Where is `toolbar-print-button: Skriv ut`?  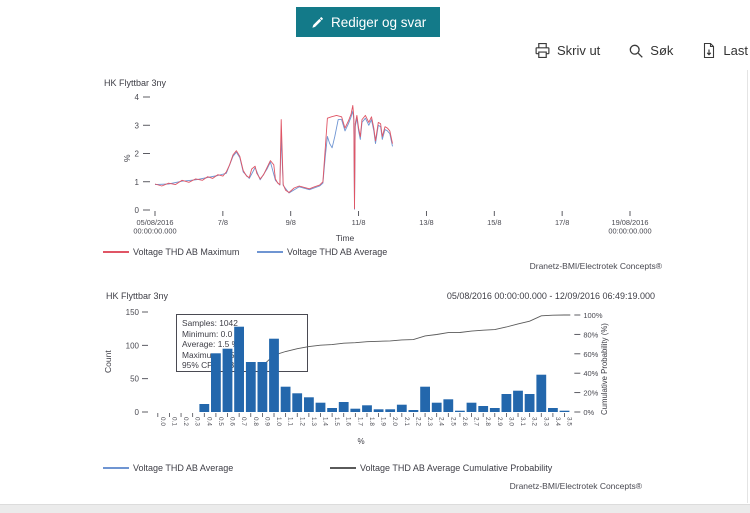
toolbar-print-button: Skriv ut is located at coordinates (567, 50).